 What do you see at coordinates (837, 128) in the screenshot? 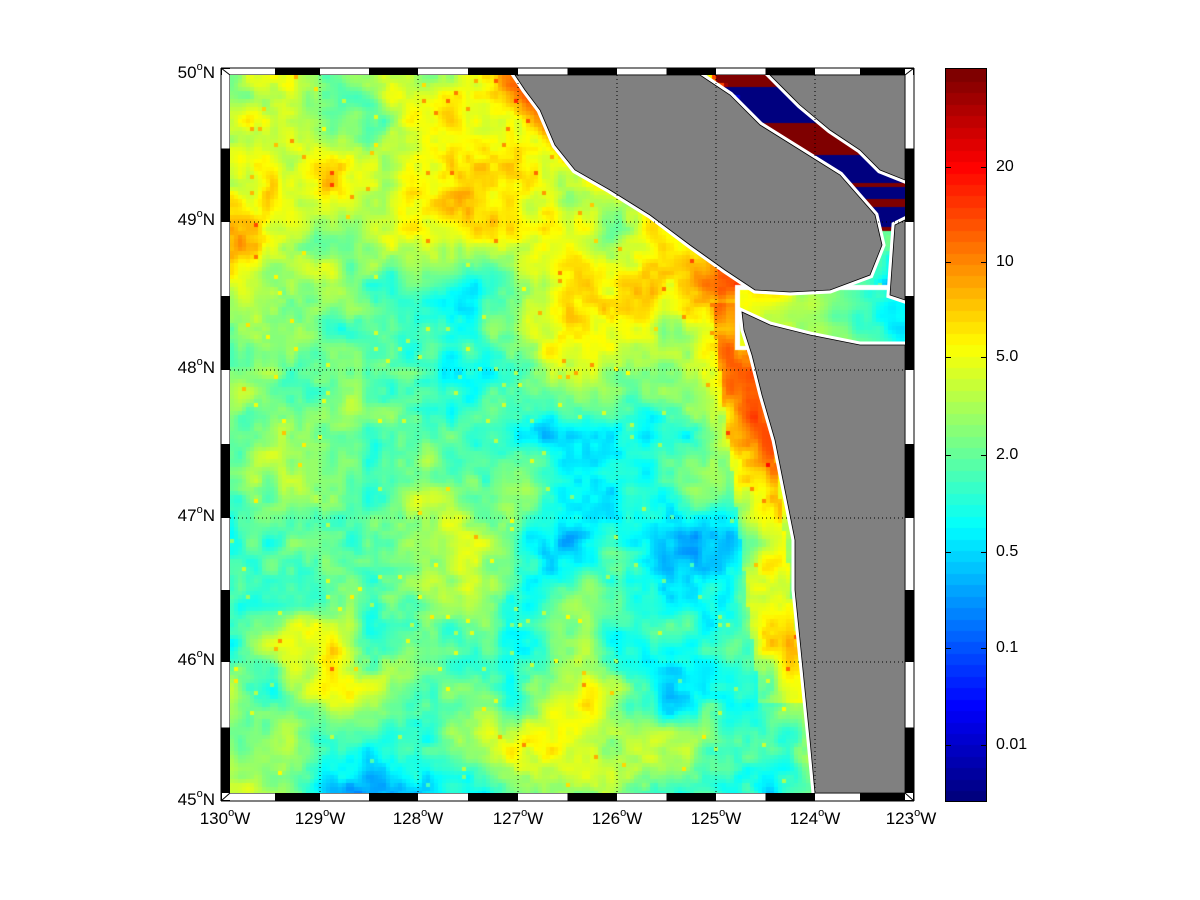
I see `mainland-bc` at bounding box center [837, 128].